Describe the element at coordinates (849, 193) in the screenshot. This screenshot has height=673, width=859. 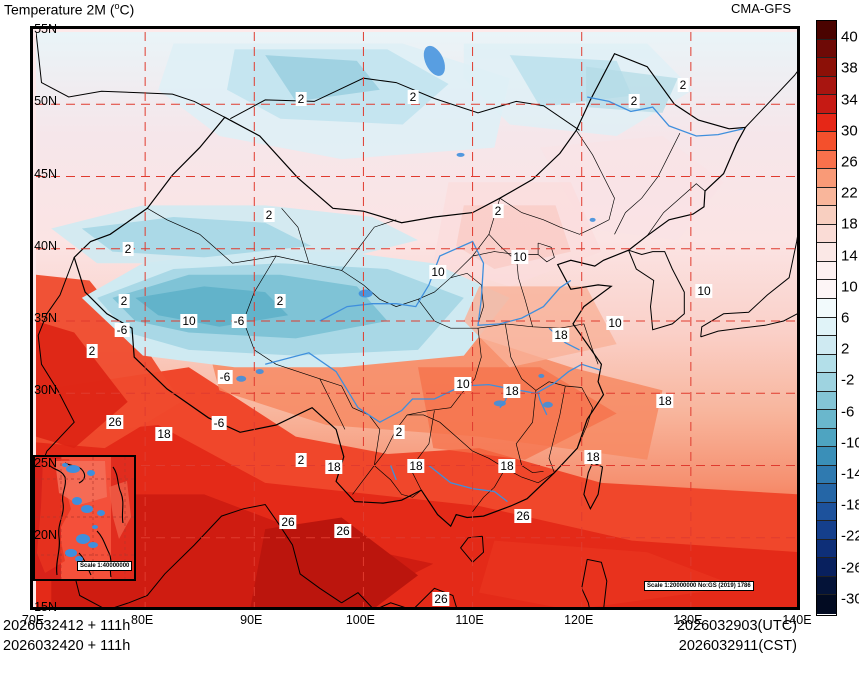
I see `colorbar-tick-22: 22` at that location.